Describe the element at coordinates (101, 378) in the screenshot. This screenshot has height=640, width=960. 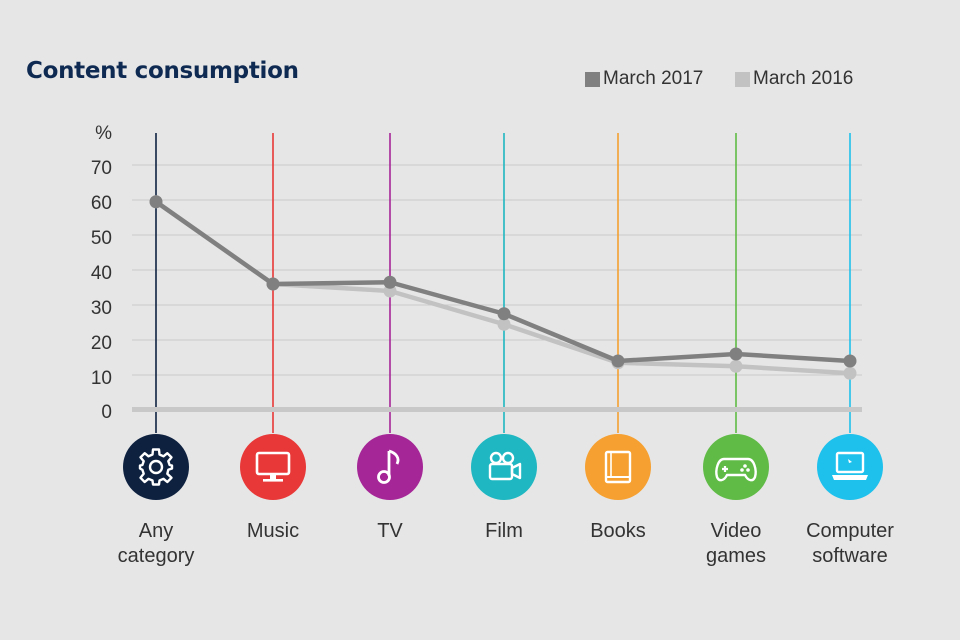
I see `y-tick-label: 10` at that location.